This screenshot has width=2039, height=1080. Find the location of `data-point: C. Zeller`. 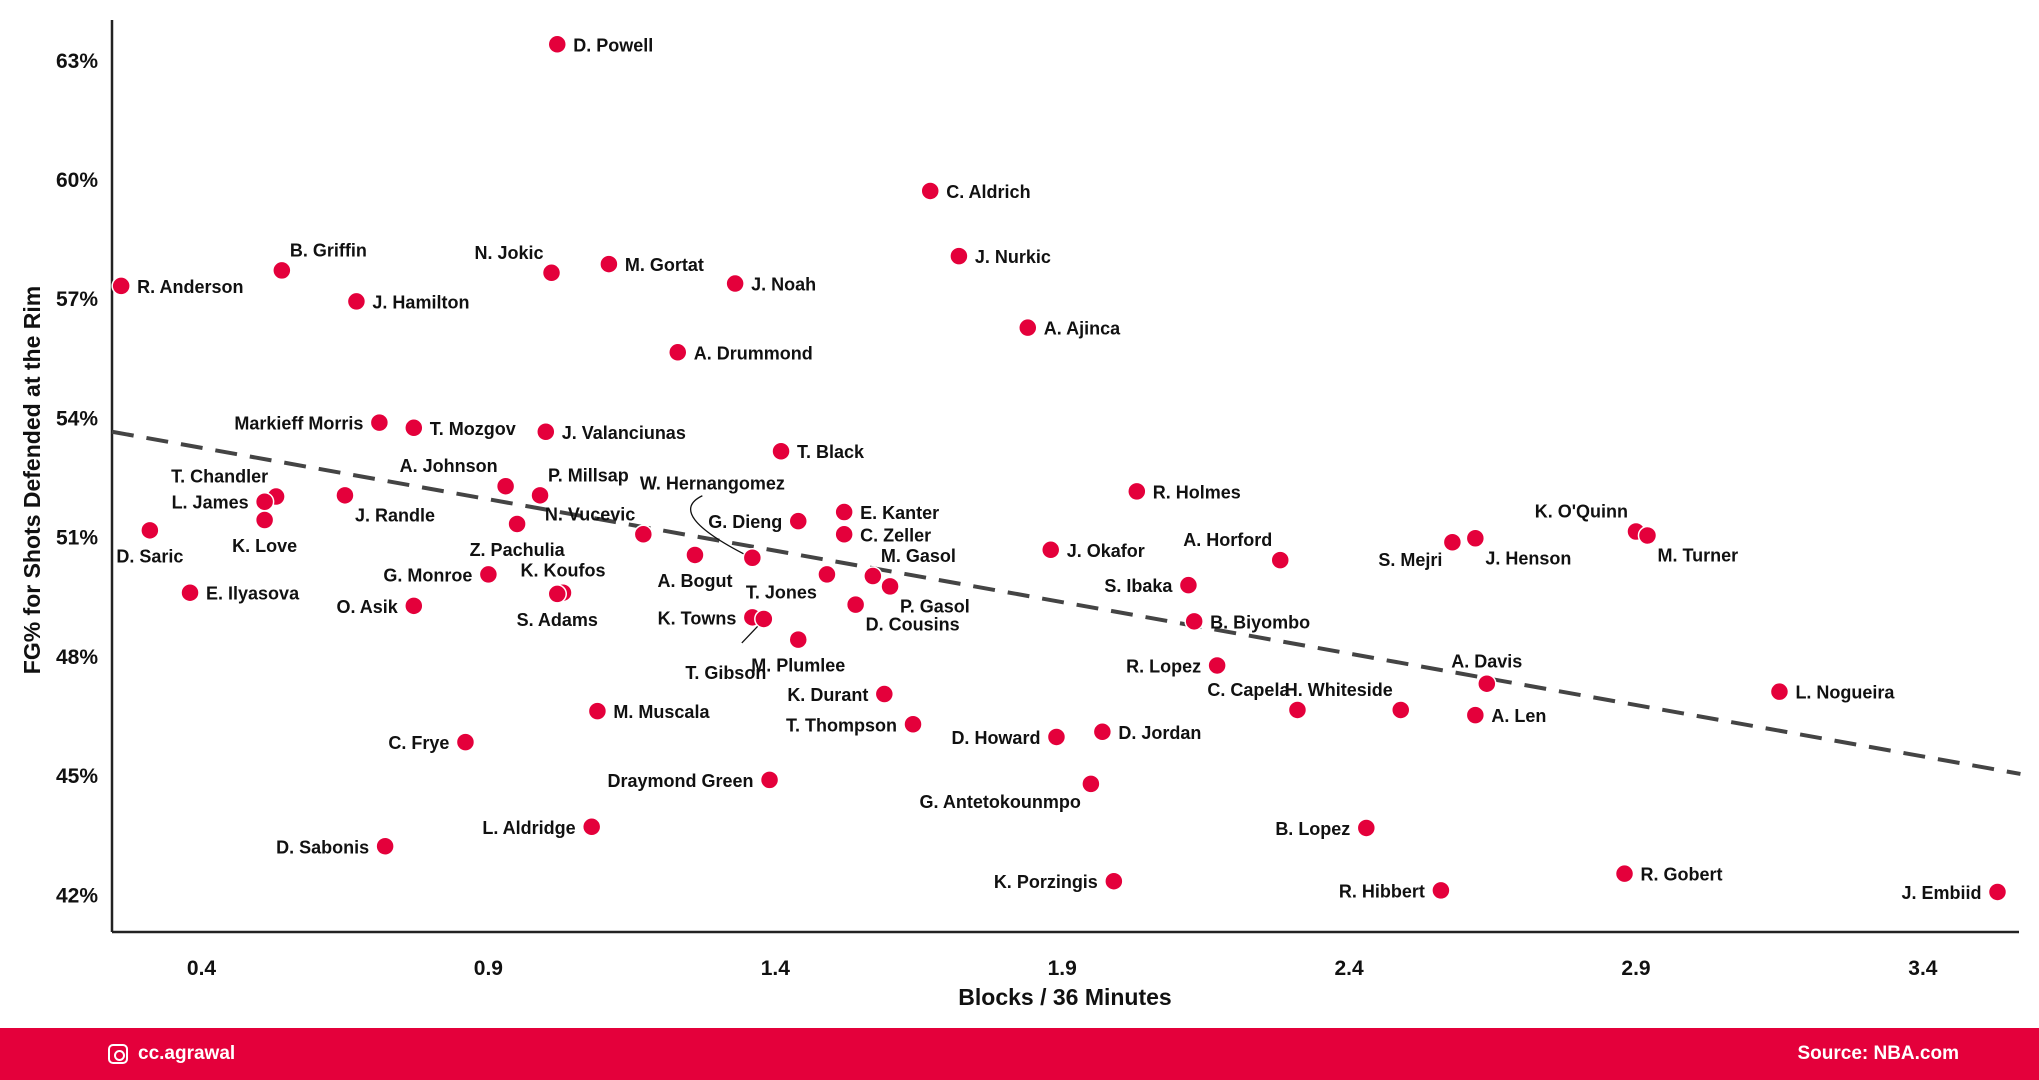

data-point: C. Zeller is located at coordinates (882, 534).